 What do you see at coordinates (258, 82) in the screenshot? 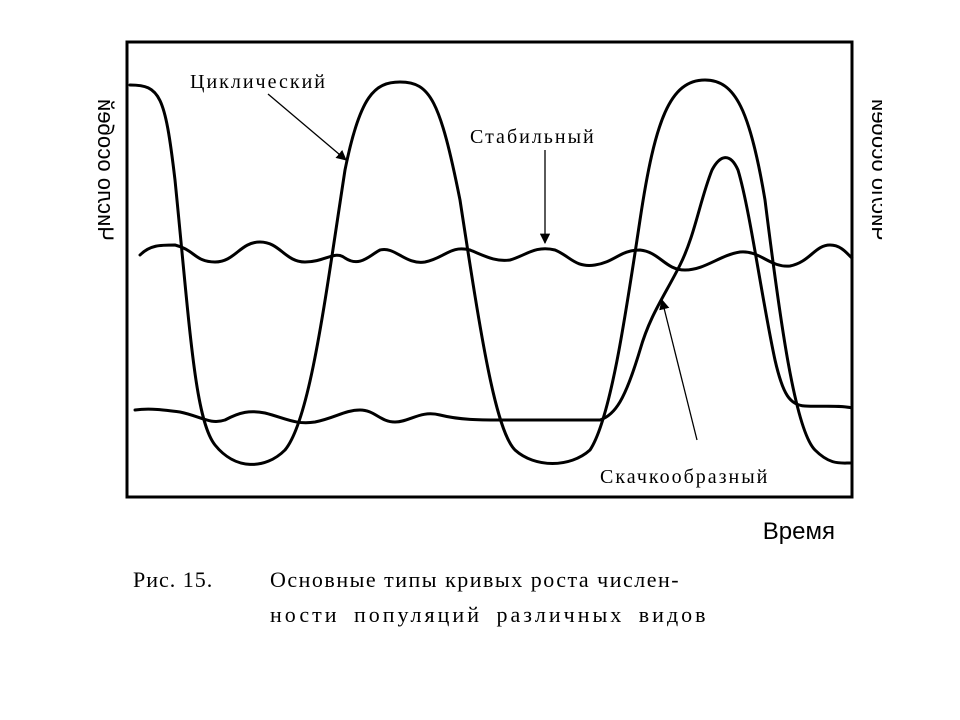
I see `cyclic-label: Циклический` at bounding box center [258, 82].